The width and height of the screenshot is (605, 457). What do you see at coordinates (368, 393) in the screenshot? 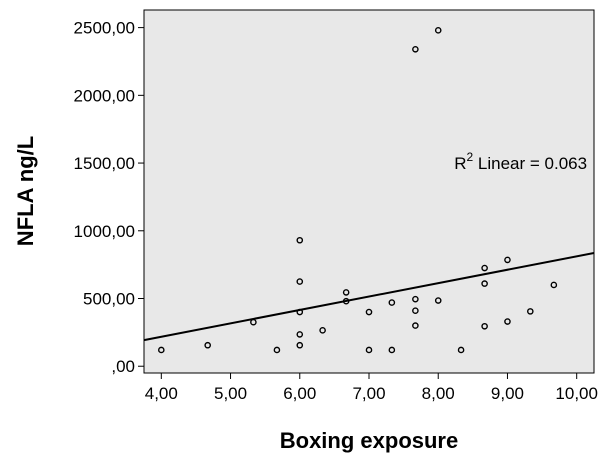
I see `x-tick-label: 7,00` at bounding box center [368, 393].